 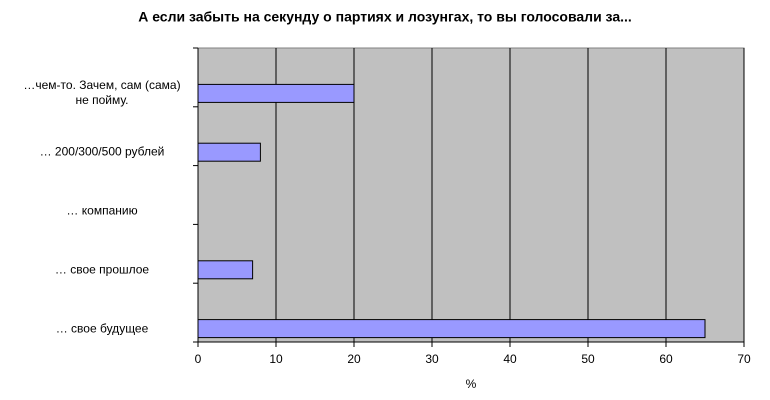 What do you see at coordinates (666, 359) in the screenshot?
I see `x-tick-label: 60` at bounding box center [666, 359].